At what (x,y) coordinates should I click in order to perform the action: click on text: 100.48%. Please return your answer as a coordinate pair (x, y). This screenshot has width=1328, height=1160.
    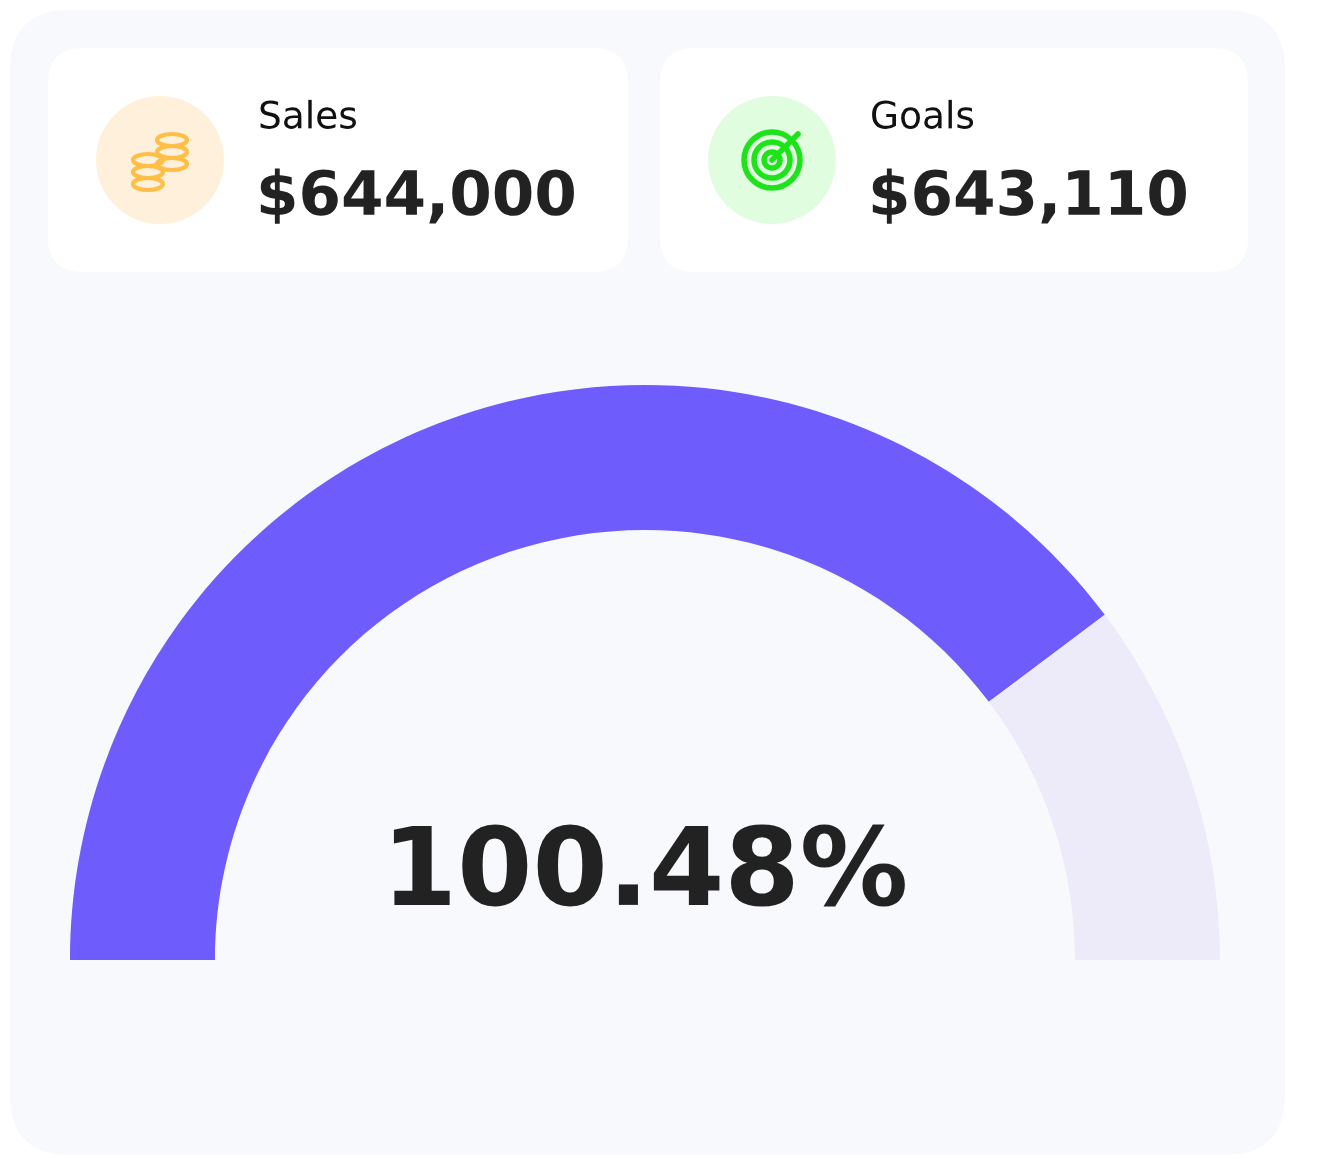
    Looking at the image, I should click on (649, 865).